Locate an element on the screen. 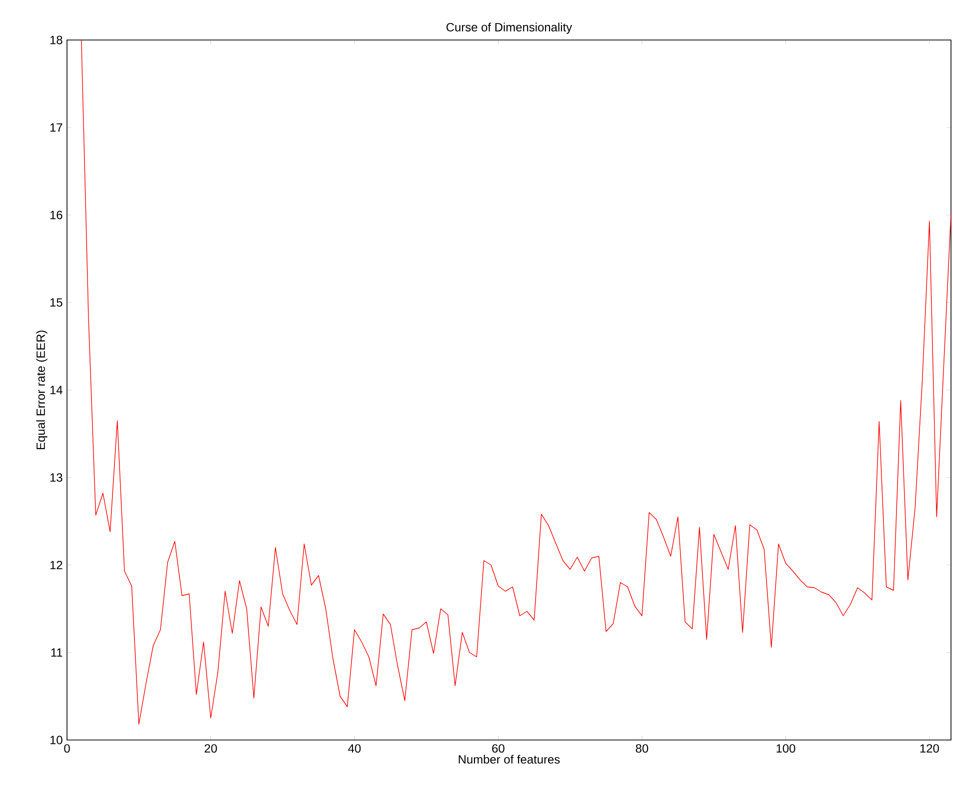  y-tick-label: 15 is located at coordinates (56, 302).